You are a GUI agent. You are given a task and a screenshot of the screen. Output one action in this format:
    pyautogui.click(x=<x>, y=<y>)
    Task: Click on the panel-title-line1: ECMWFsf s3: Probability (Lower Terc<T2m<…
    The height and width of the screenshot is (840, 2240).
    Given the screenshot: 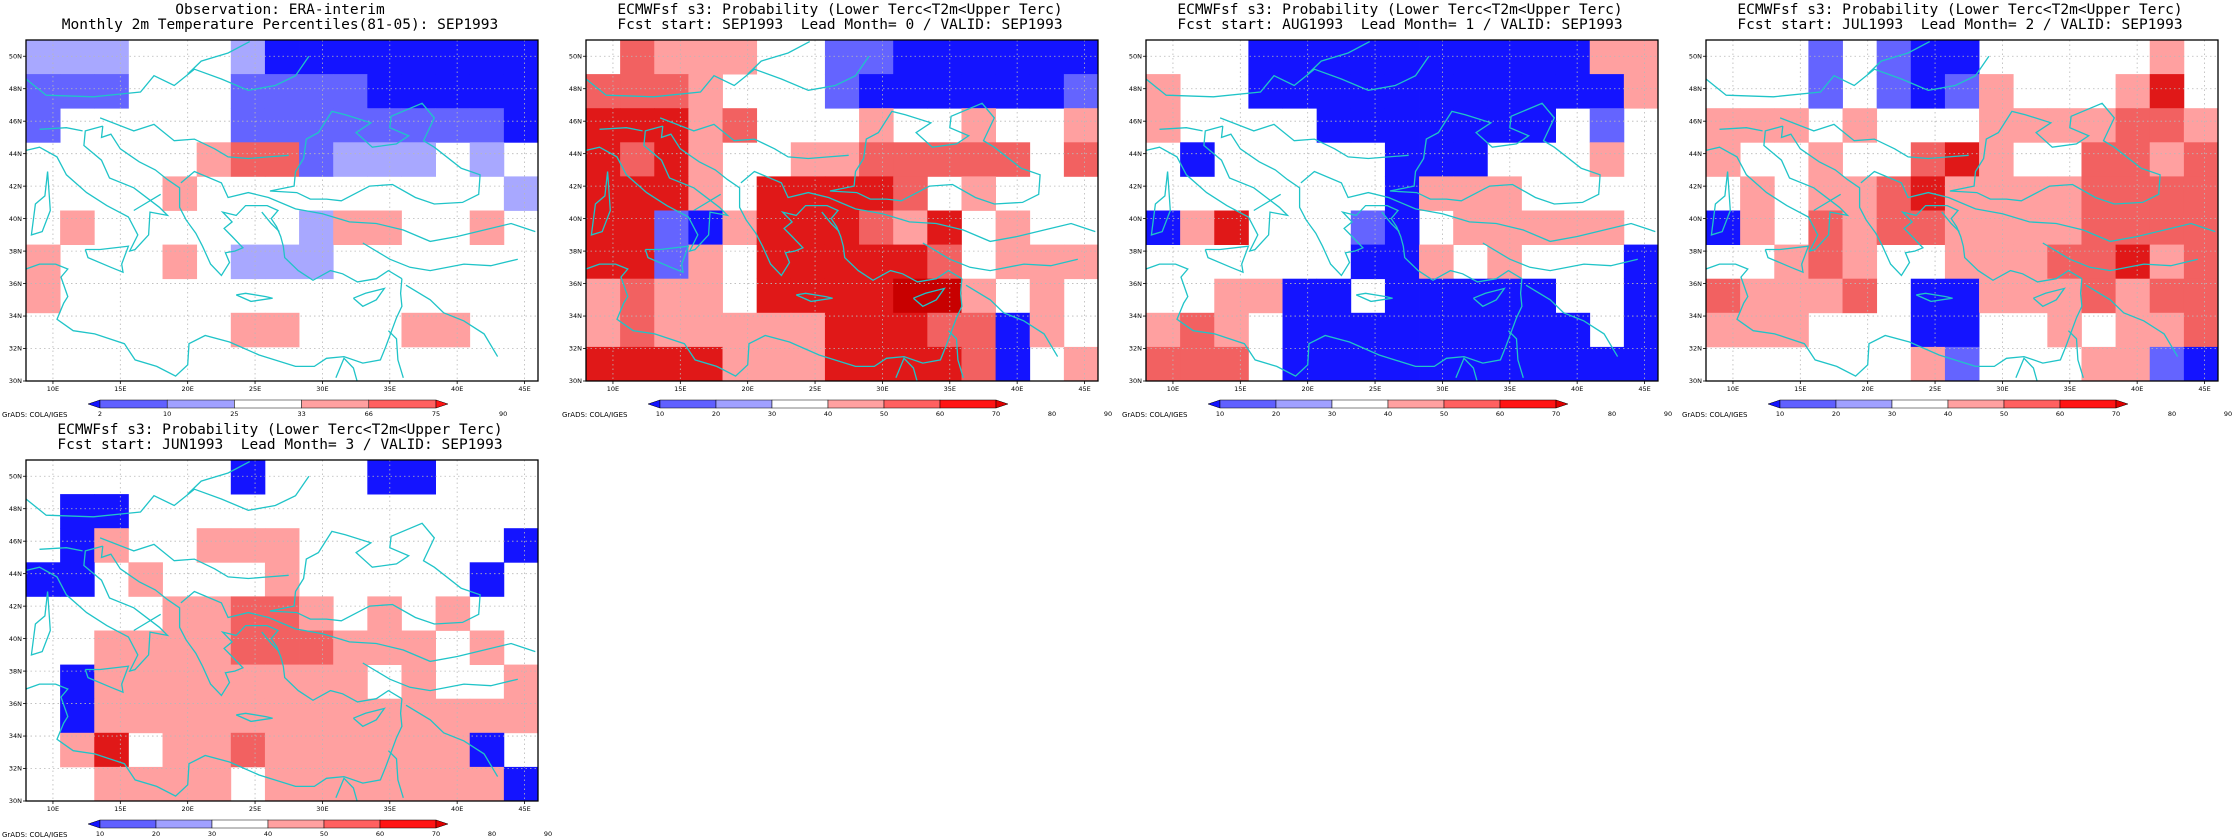 What is the action you would take?
    pyautogui.click(x=840, y=10)
    